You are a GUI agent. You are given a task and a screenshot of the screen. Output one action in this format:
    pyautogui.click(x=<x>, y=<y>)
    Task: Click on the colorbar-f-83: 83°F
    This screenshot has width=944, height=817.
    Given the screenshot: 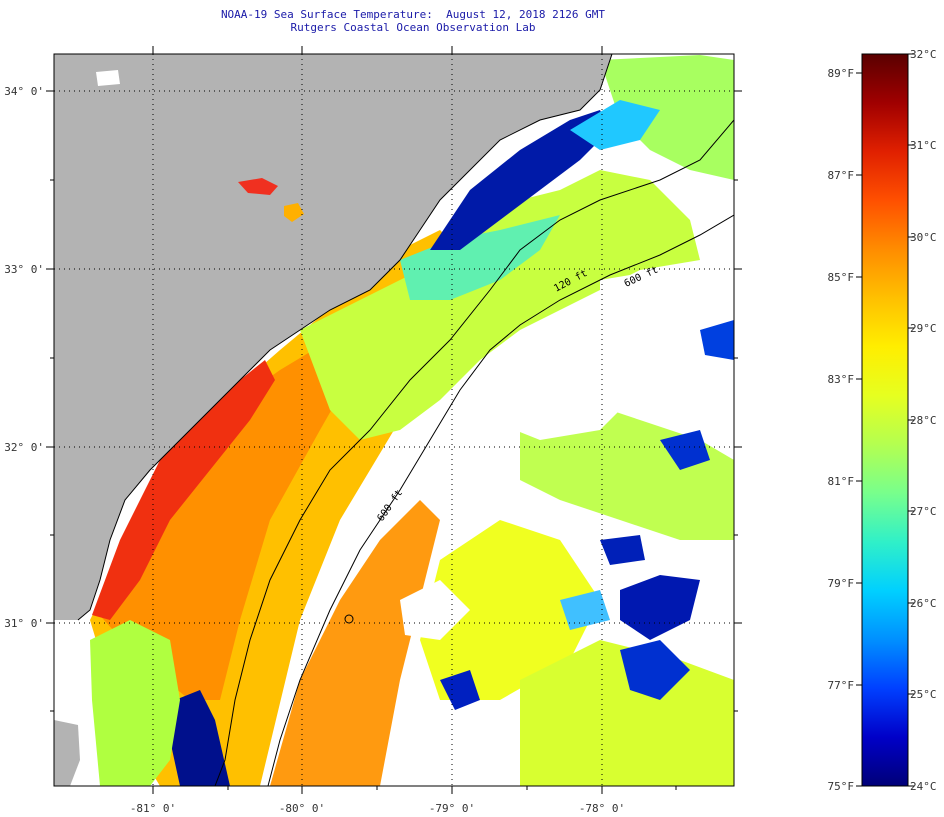 What is the action you would take?
    pyautogui.click(x=841, y=379)
    